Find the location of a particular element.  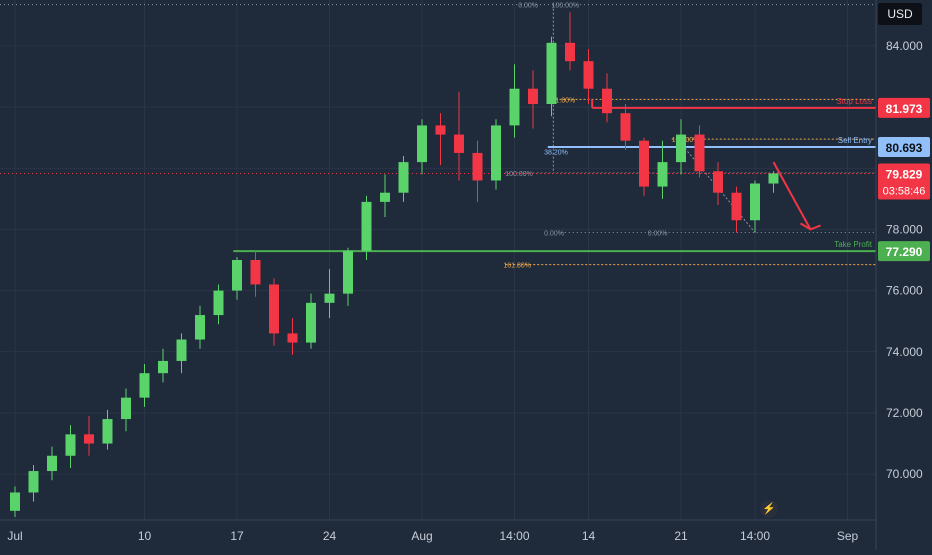

fib-label: 61.80% is located at coordinates (564, 100).